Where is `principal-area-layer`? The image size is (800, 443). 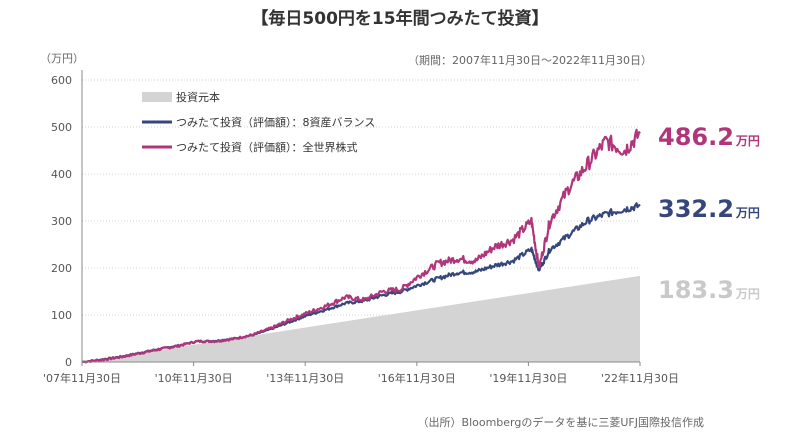
principal-area-layer is located at coordinates (361, 318).